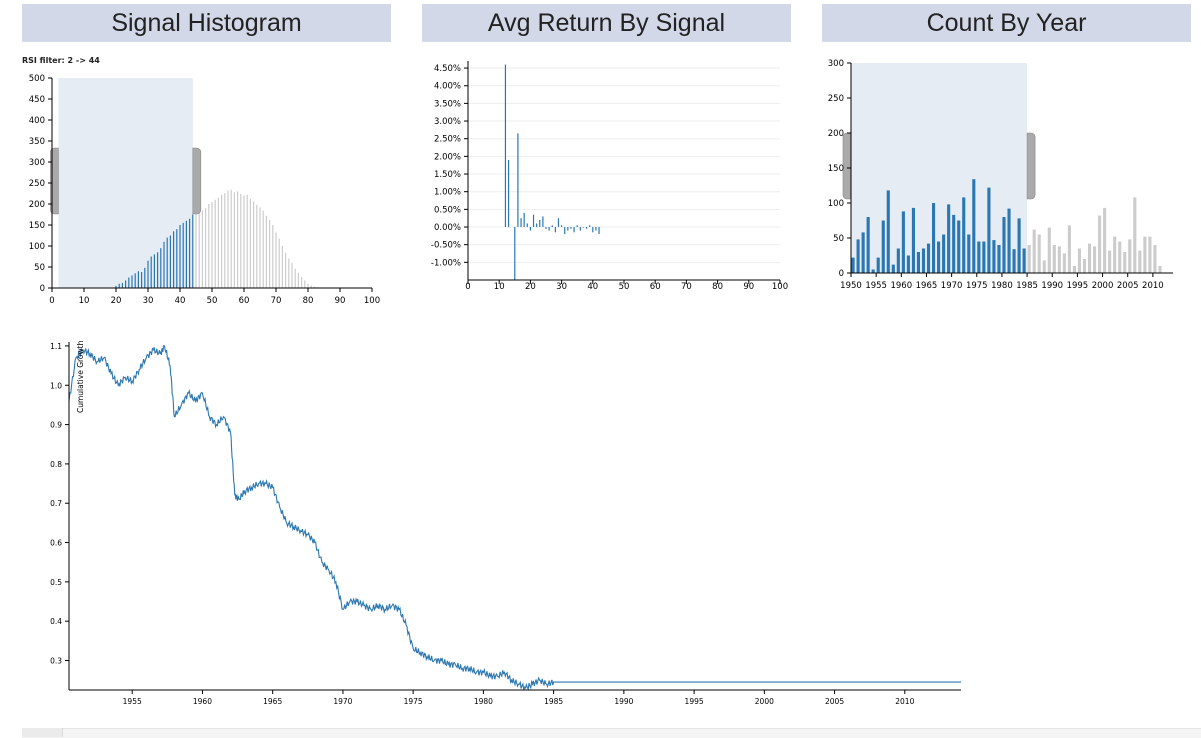 The height and width of the screenshot is (738, 1201). I want to click on return-x-tick-label: 10, so click(499, 287).